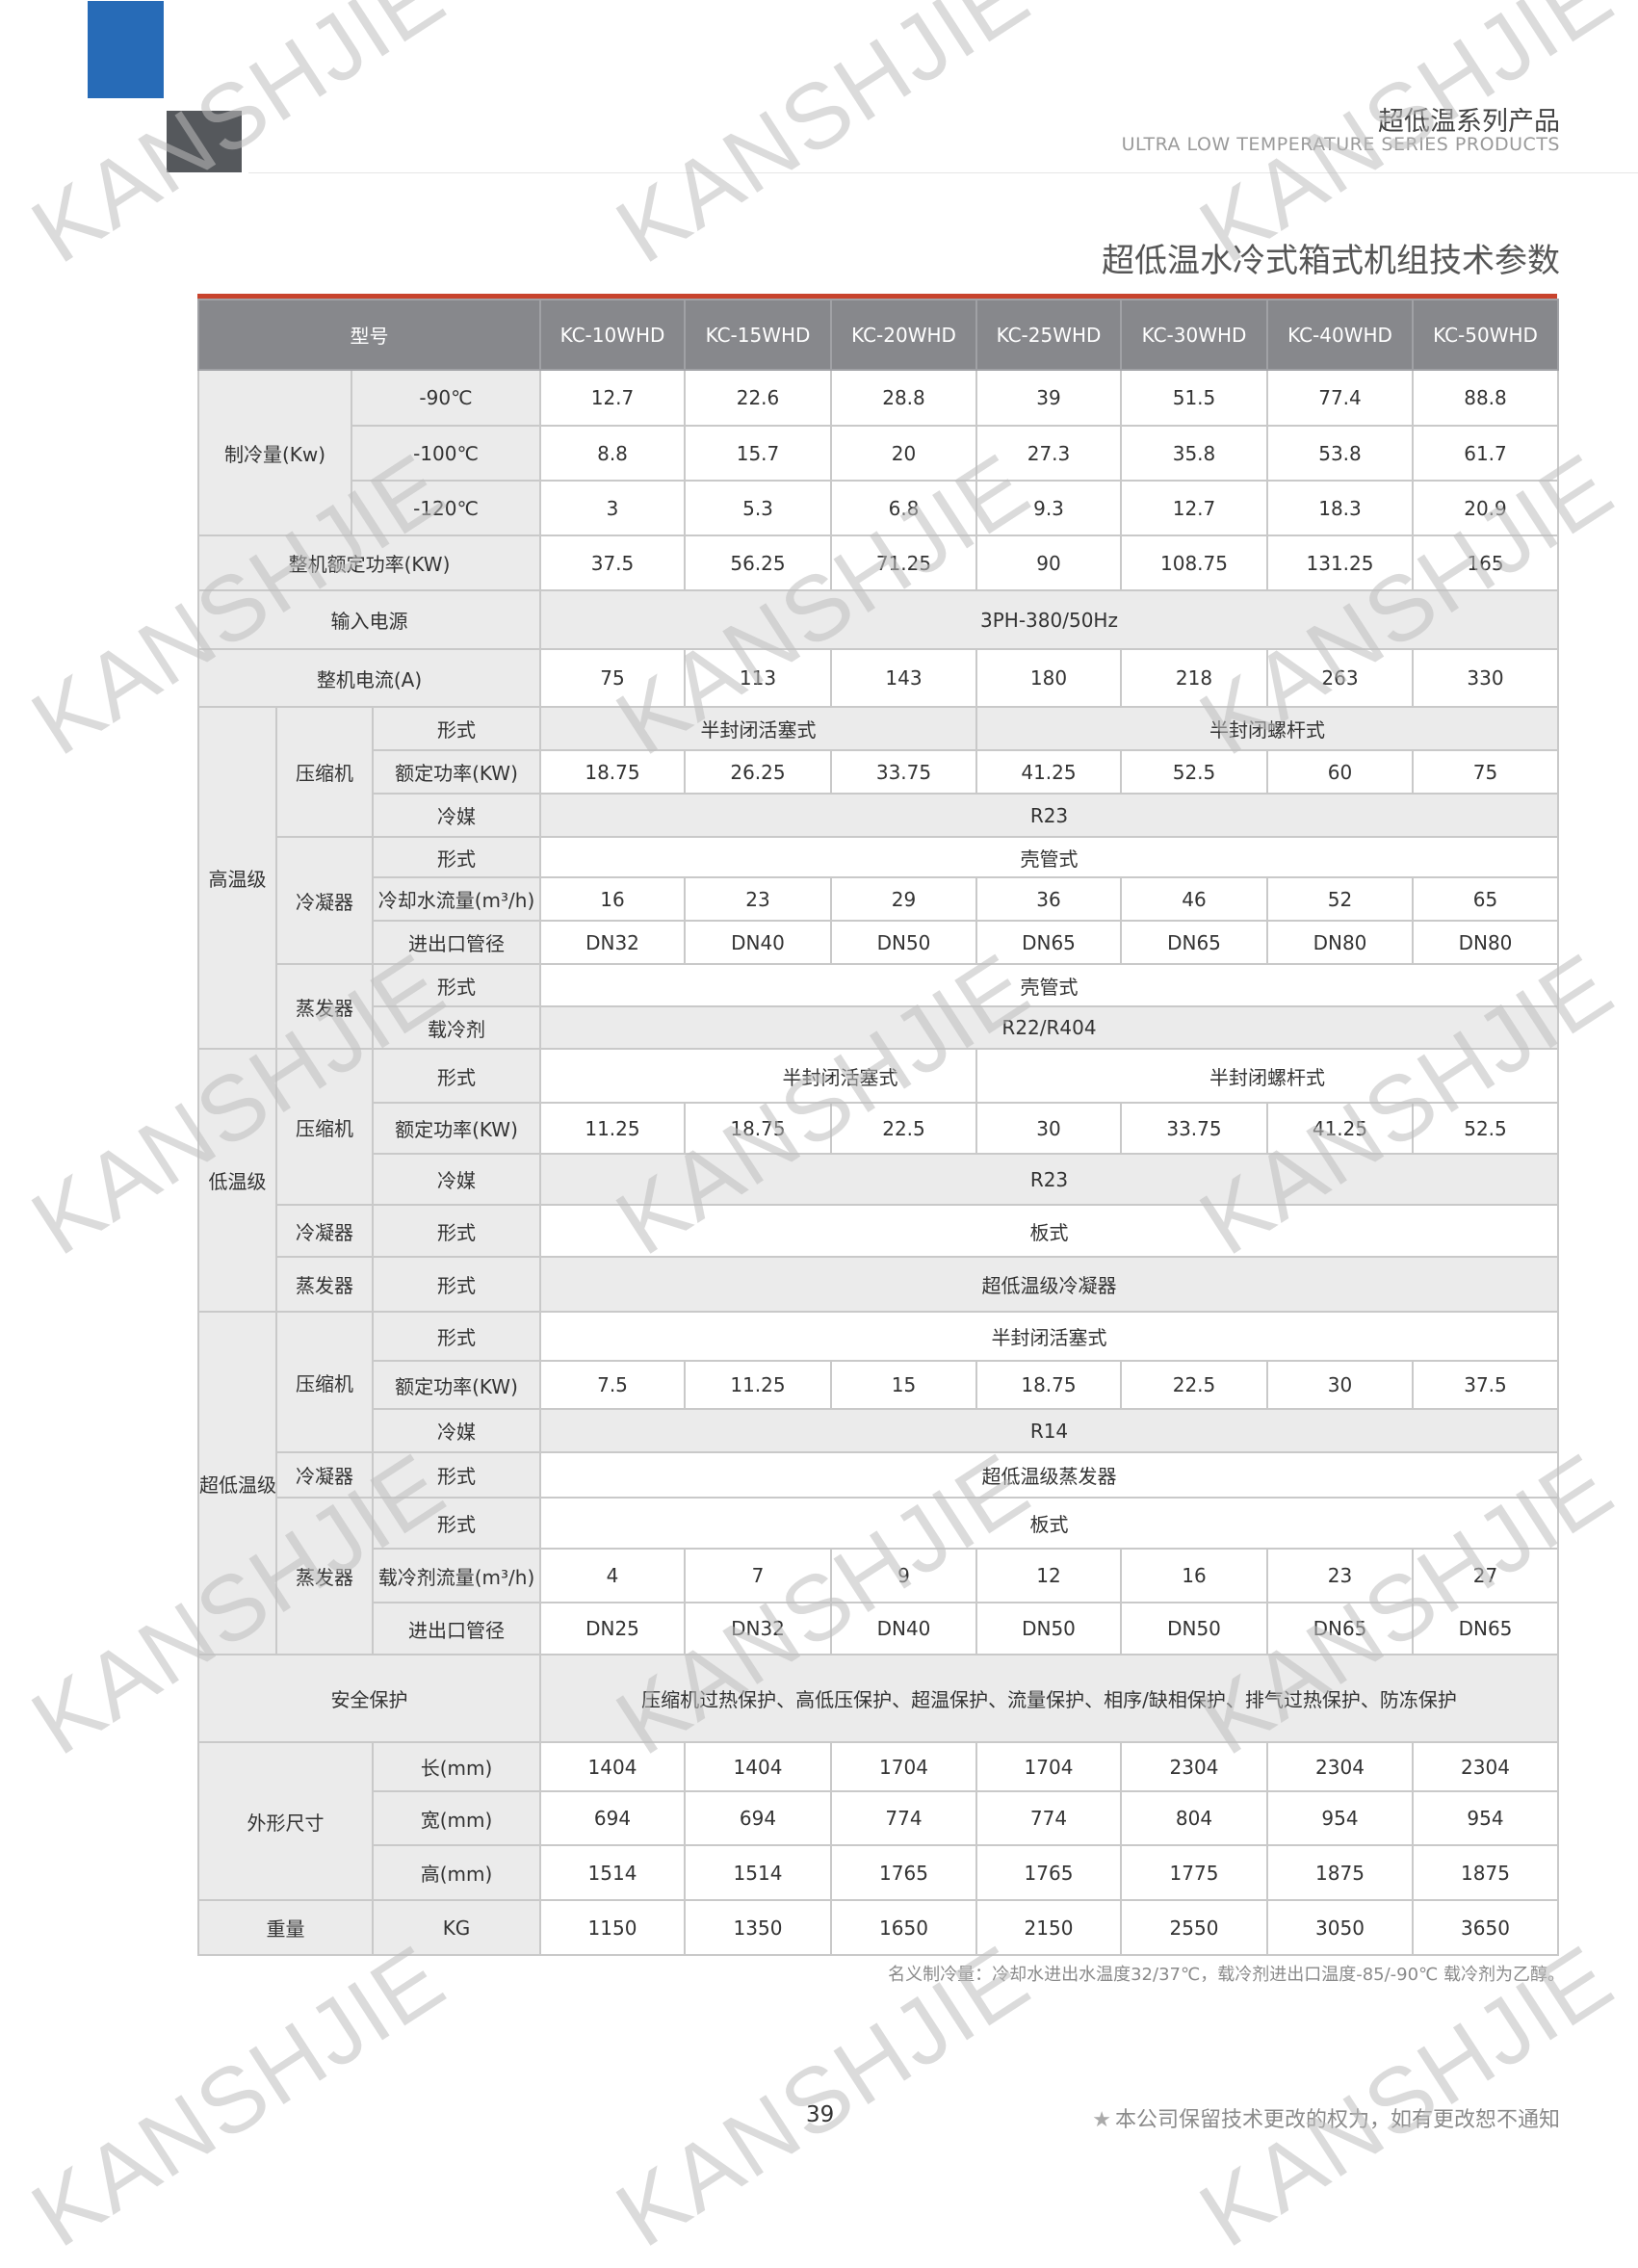 Image resolution: width=1638 pixels, height=2268 pixels. What do you see at coordinates (879, 1285) in the screenshot?
I see `table-row: 蒸发器 形式 超低温级冷凝器` at bounding box center [879, 1285].